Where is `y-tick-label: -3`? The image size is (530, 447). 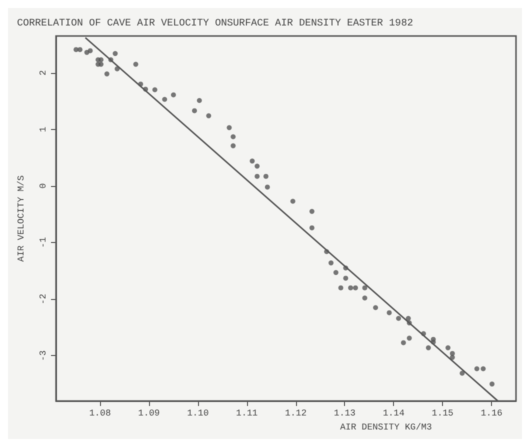 y-tick-label: -3 is located at coordinates (43, 356).